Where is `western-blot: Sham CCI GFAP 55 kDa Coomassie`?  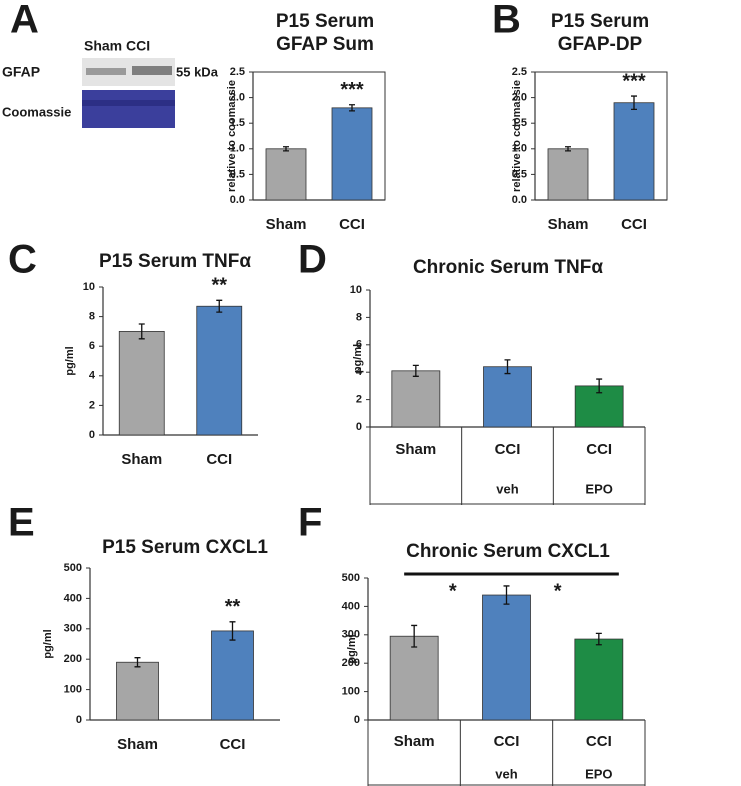
western-blot: Sham CCI GFAP 55 kDa Coomassie is located at coordinates (110, 83).